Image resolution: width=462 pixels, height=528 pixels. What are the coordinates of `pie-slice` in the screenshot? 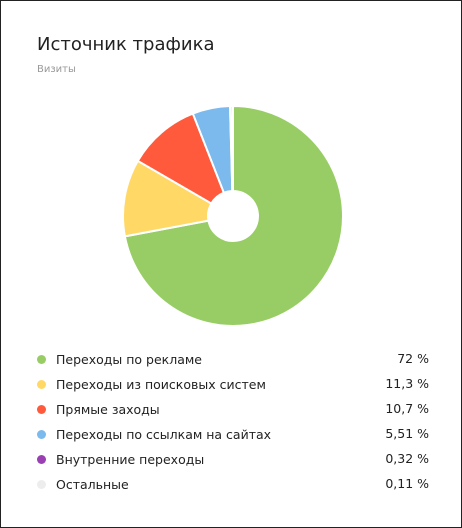 It's located at (232, 149).